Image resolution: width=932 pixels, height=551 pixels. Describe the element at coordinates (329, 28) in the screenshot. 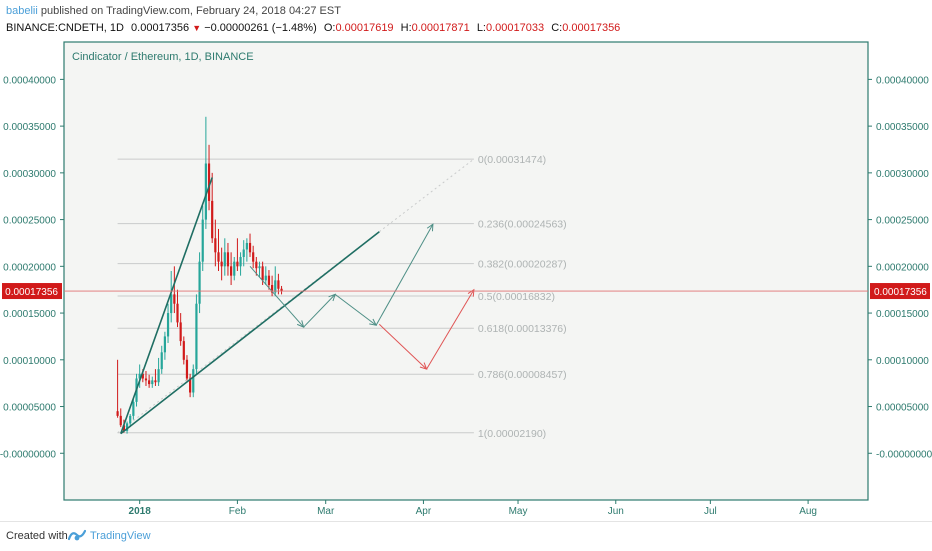

I see `open-label: O:` at that location.